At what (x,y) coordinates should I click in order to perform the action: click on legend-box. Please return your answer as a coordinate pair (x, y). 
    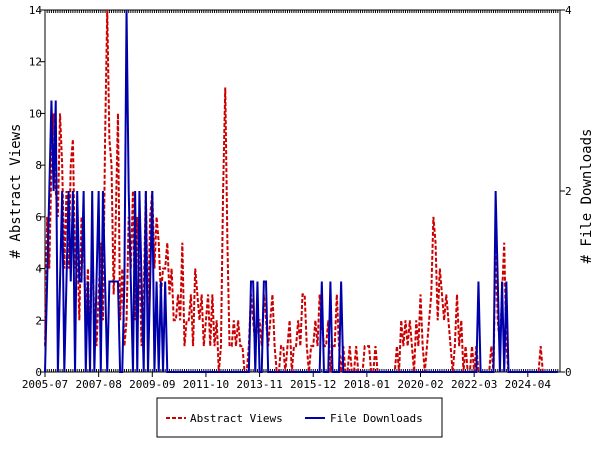
    Looking at the image, I should click on (299, 417).